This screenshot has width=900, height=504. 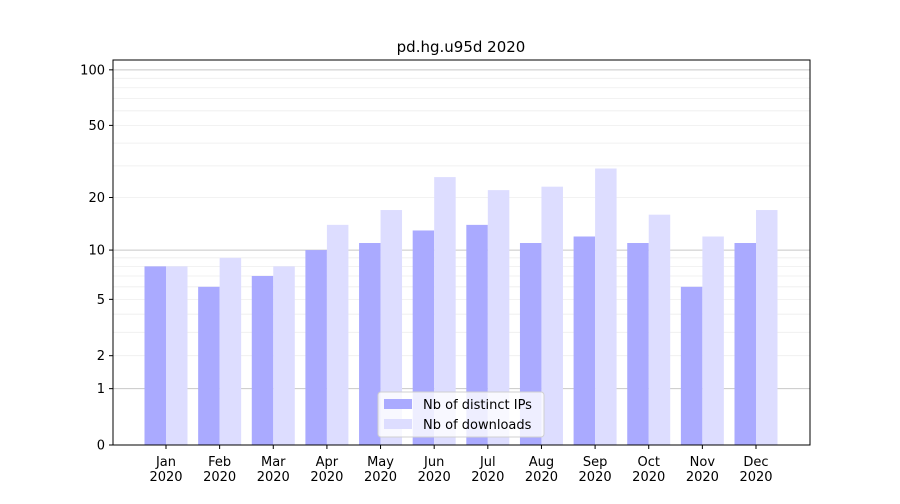 I want to click on x-tick-label: Jun 2020, so click(x=434, y=470).